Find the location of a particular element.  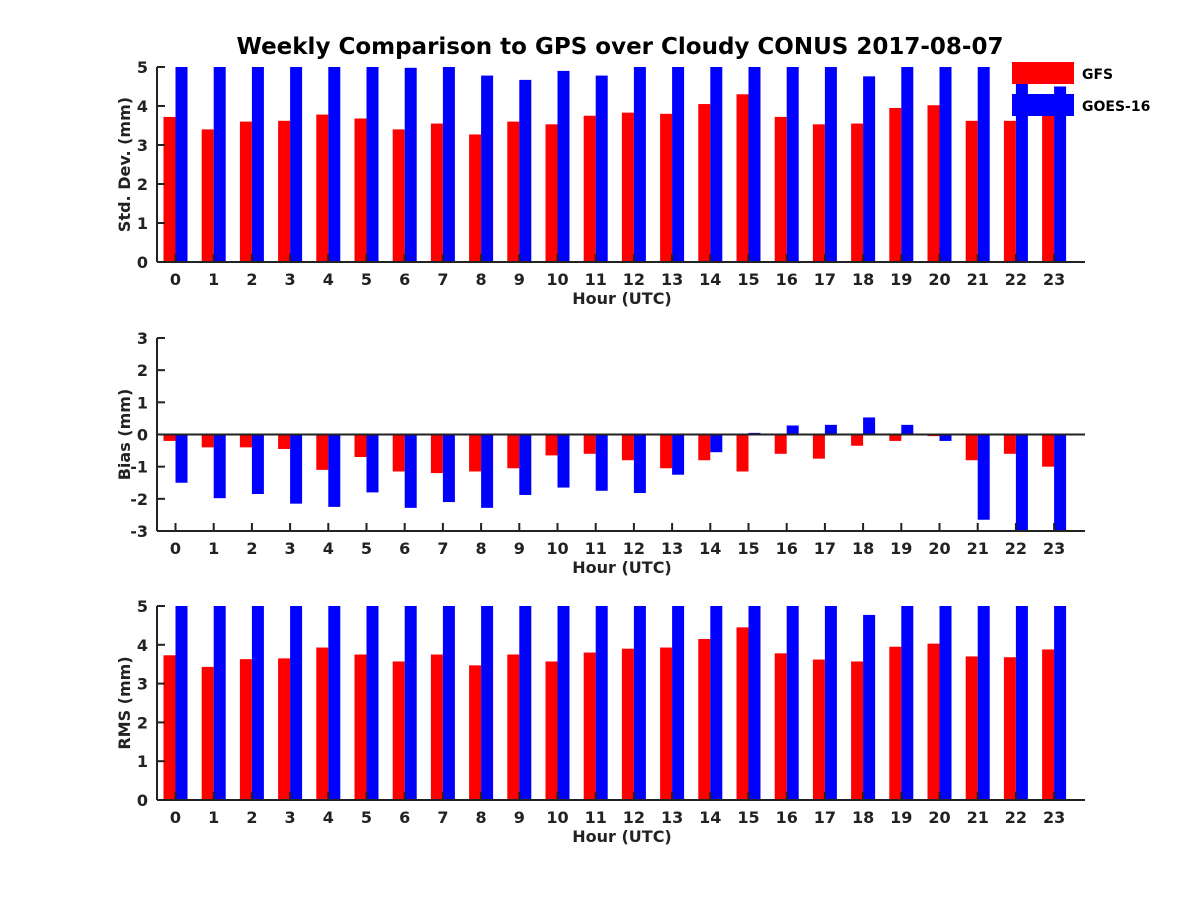

x-tick-label-rms-3: 3 is located at coordinates (290, 817).